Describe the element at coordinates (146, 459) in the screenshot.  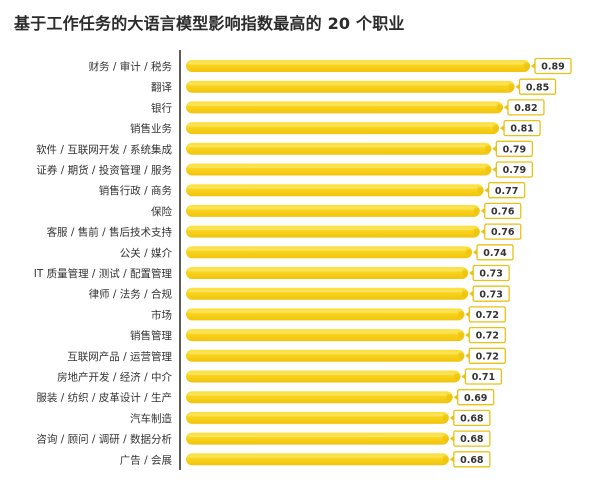
I see `category-label: 广告 / 会展` at that location.